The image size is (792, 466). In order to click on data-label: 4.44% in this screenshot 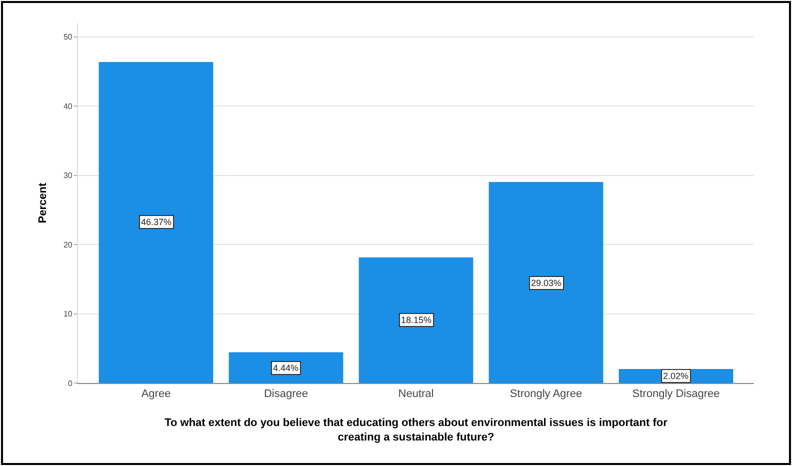, I will do `click(286, 368)`.